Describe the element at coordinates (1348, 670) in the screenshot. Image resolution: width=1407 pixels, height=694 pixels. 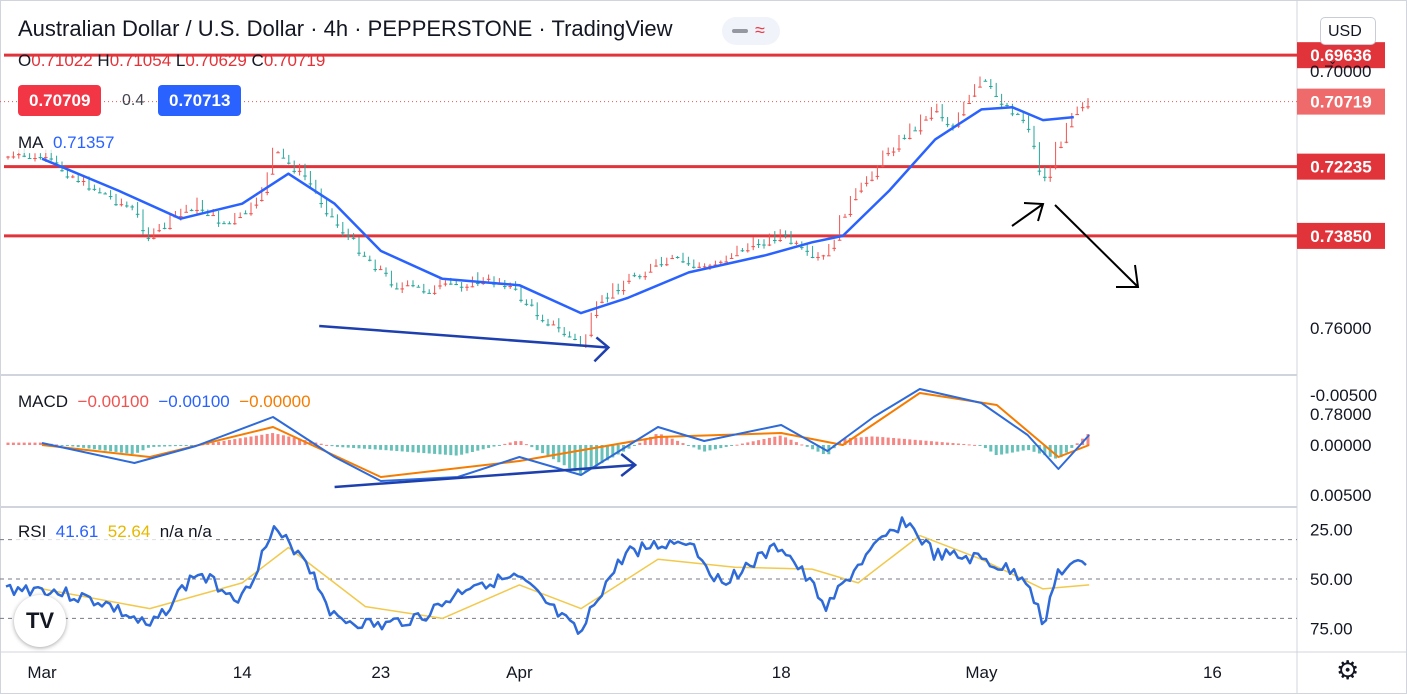
I see `gear-icon: ⚙` at that location.